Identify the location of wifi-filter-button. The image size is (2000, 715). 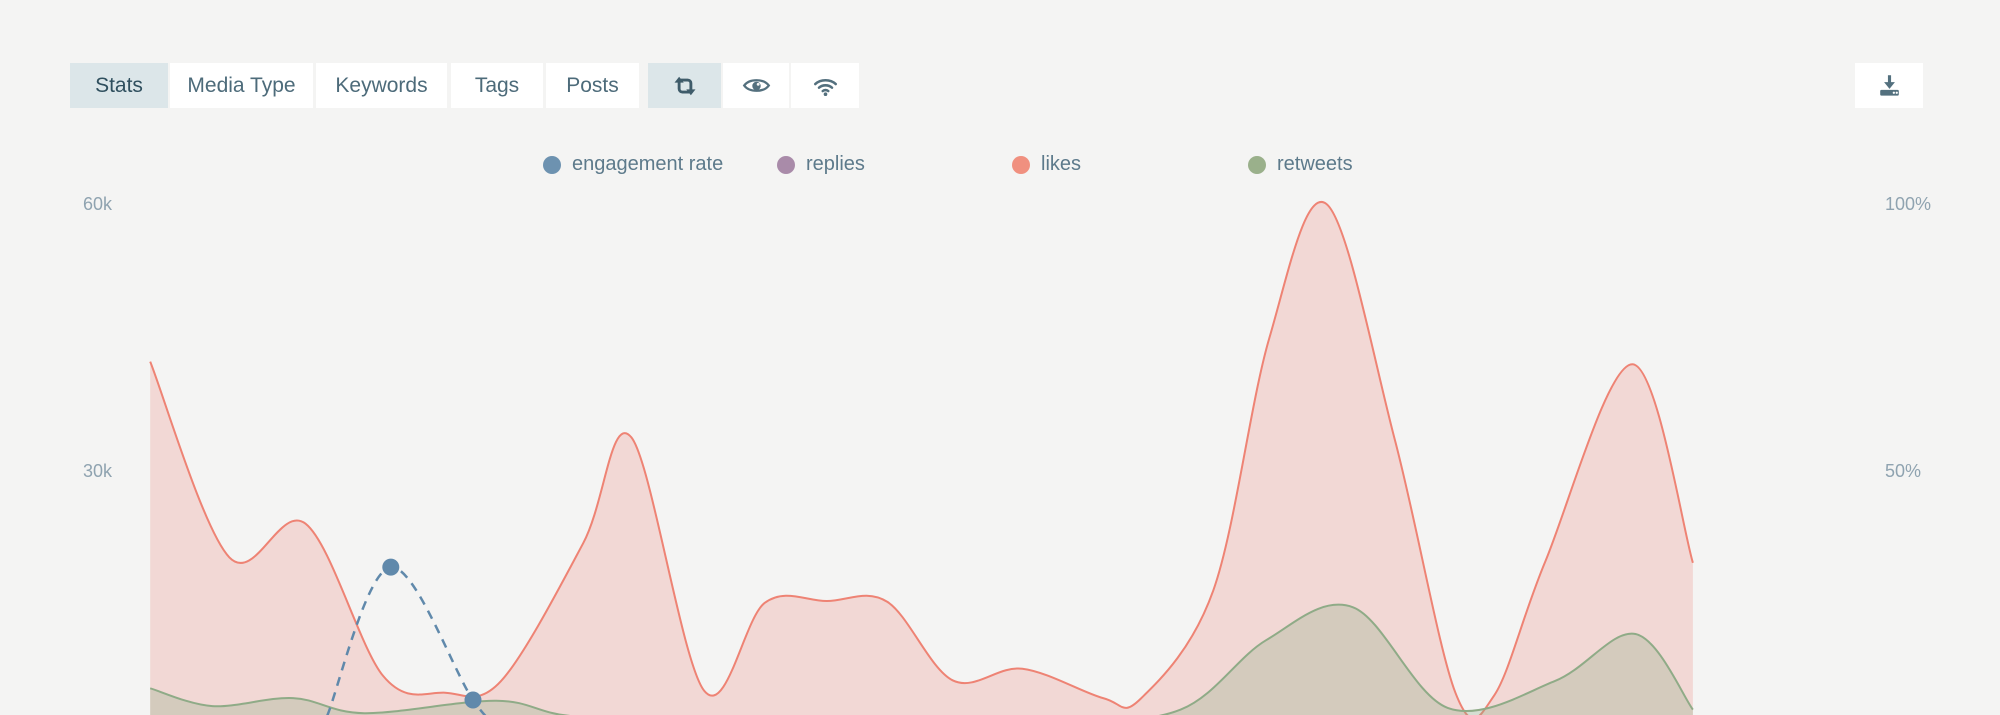
(825, 85).